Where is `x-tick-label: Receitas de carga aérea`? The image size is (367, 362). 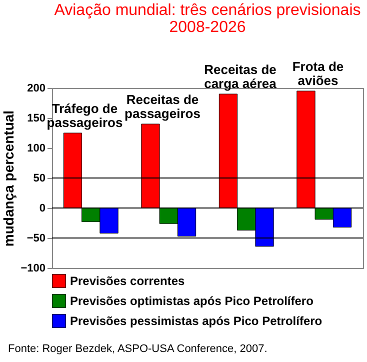
x-tick-label: Receitas de carga aérea is located at coordinates (241, 76).